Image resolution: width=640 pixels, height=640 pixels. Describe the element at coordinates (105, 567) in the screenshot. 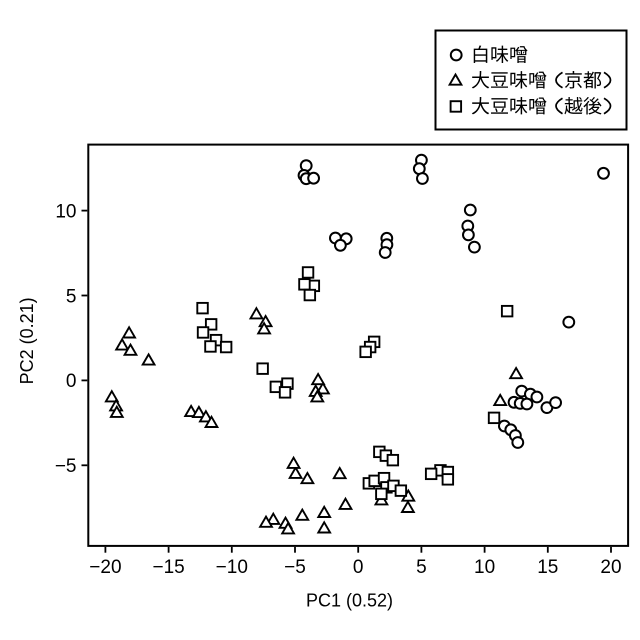

I see `svg-text: −20` at that location.